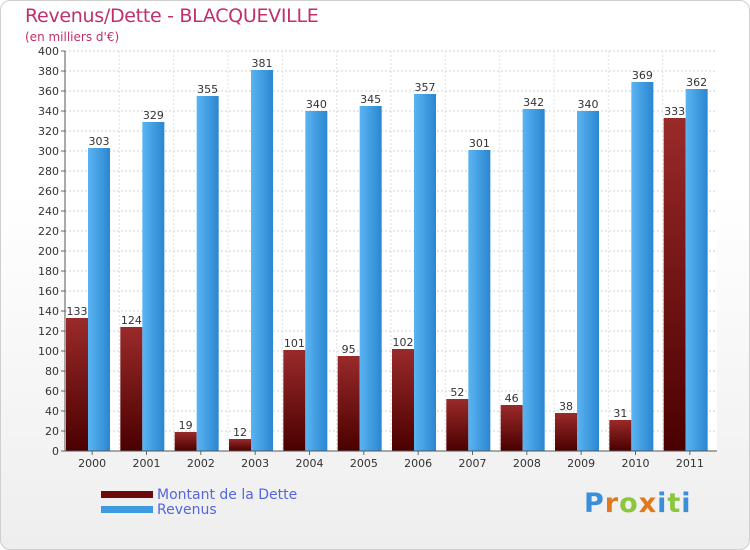 This screenshot has height=550, width=750. What do you see at coordinates (48, 71) in the screenshot?
I see `y-tick-label: 380` at bounding box center [48, 71].